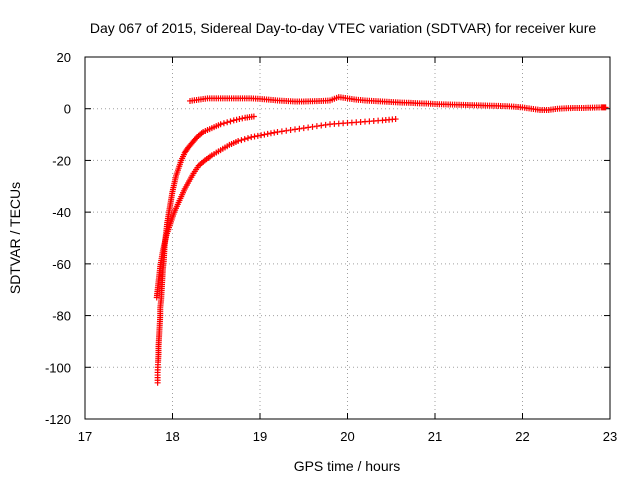 The height and width of the screenshot is (480, 640). Describe the element at coordinates (347, 466) in the screenshot. I see `x-axis-label: GPS time / hours` at that location.